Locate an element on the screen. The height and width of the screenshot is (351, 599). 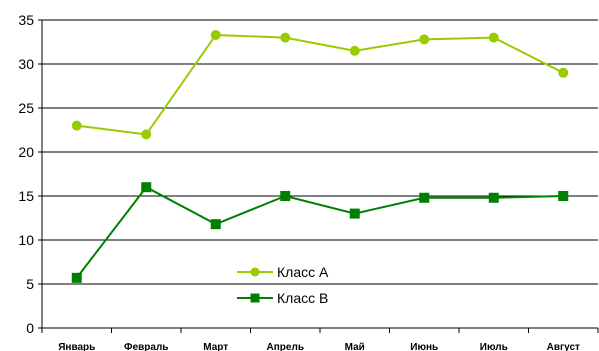
y-tick-label: 25 is located at coordinates (26, 108).